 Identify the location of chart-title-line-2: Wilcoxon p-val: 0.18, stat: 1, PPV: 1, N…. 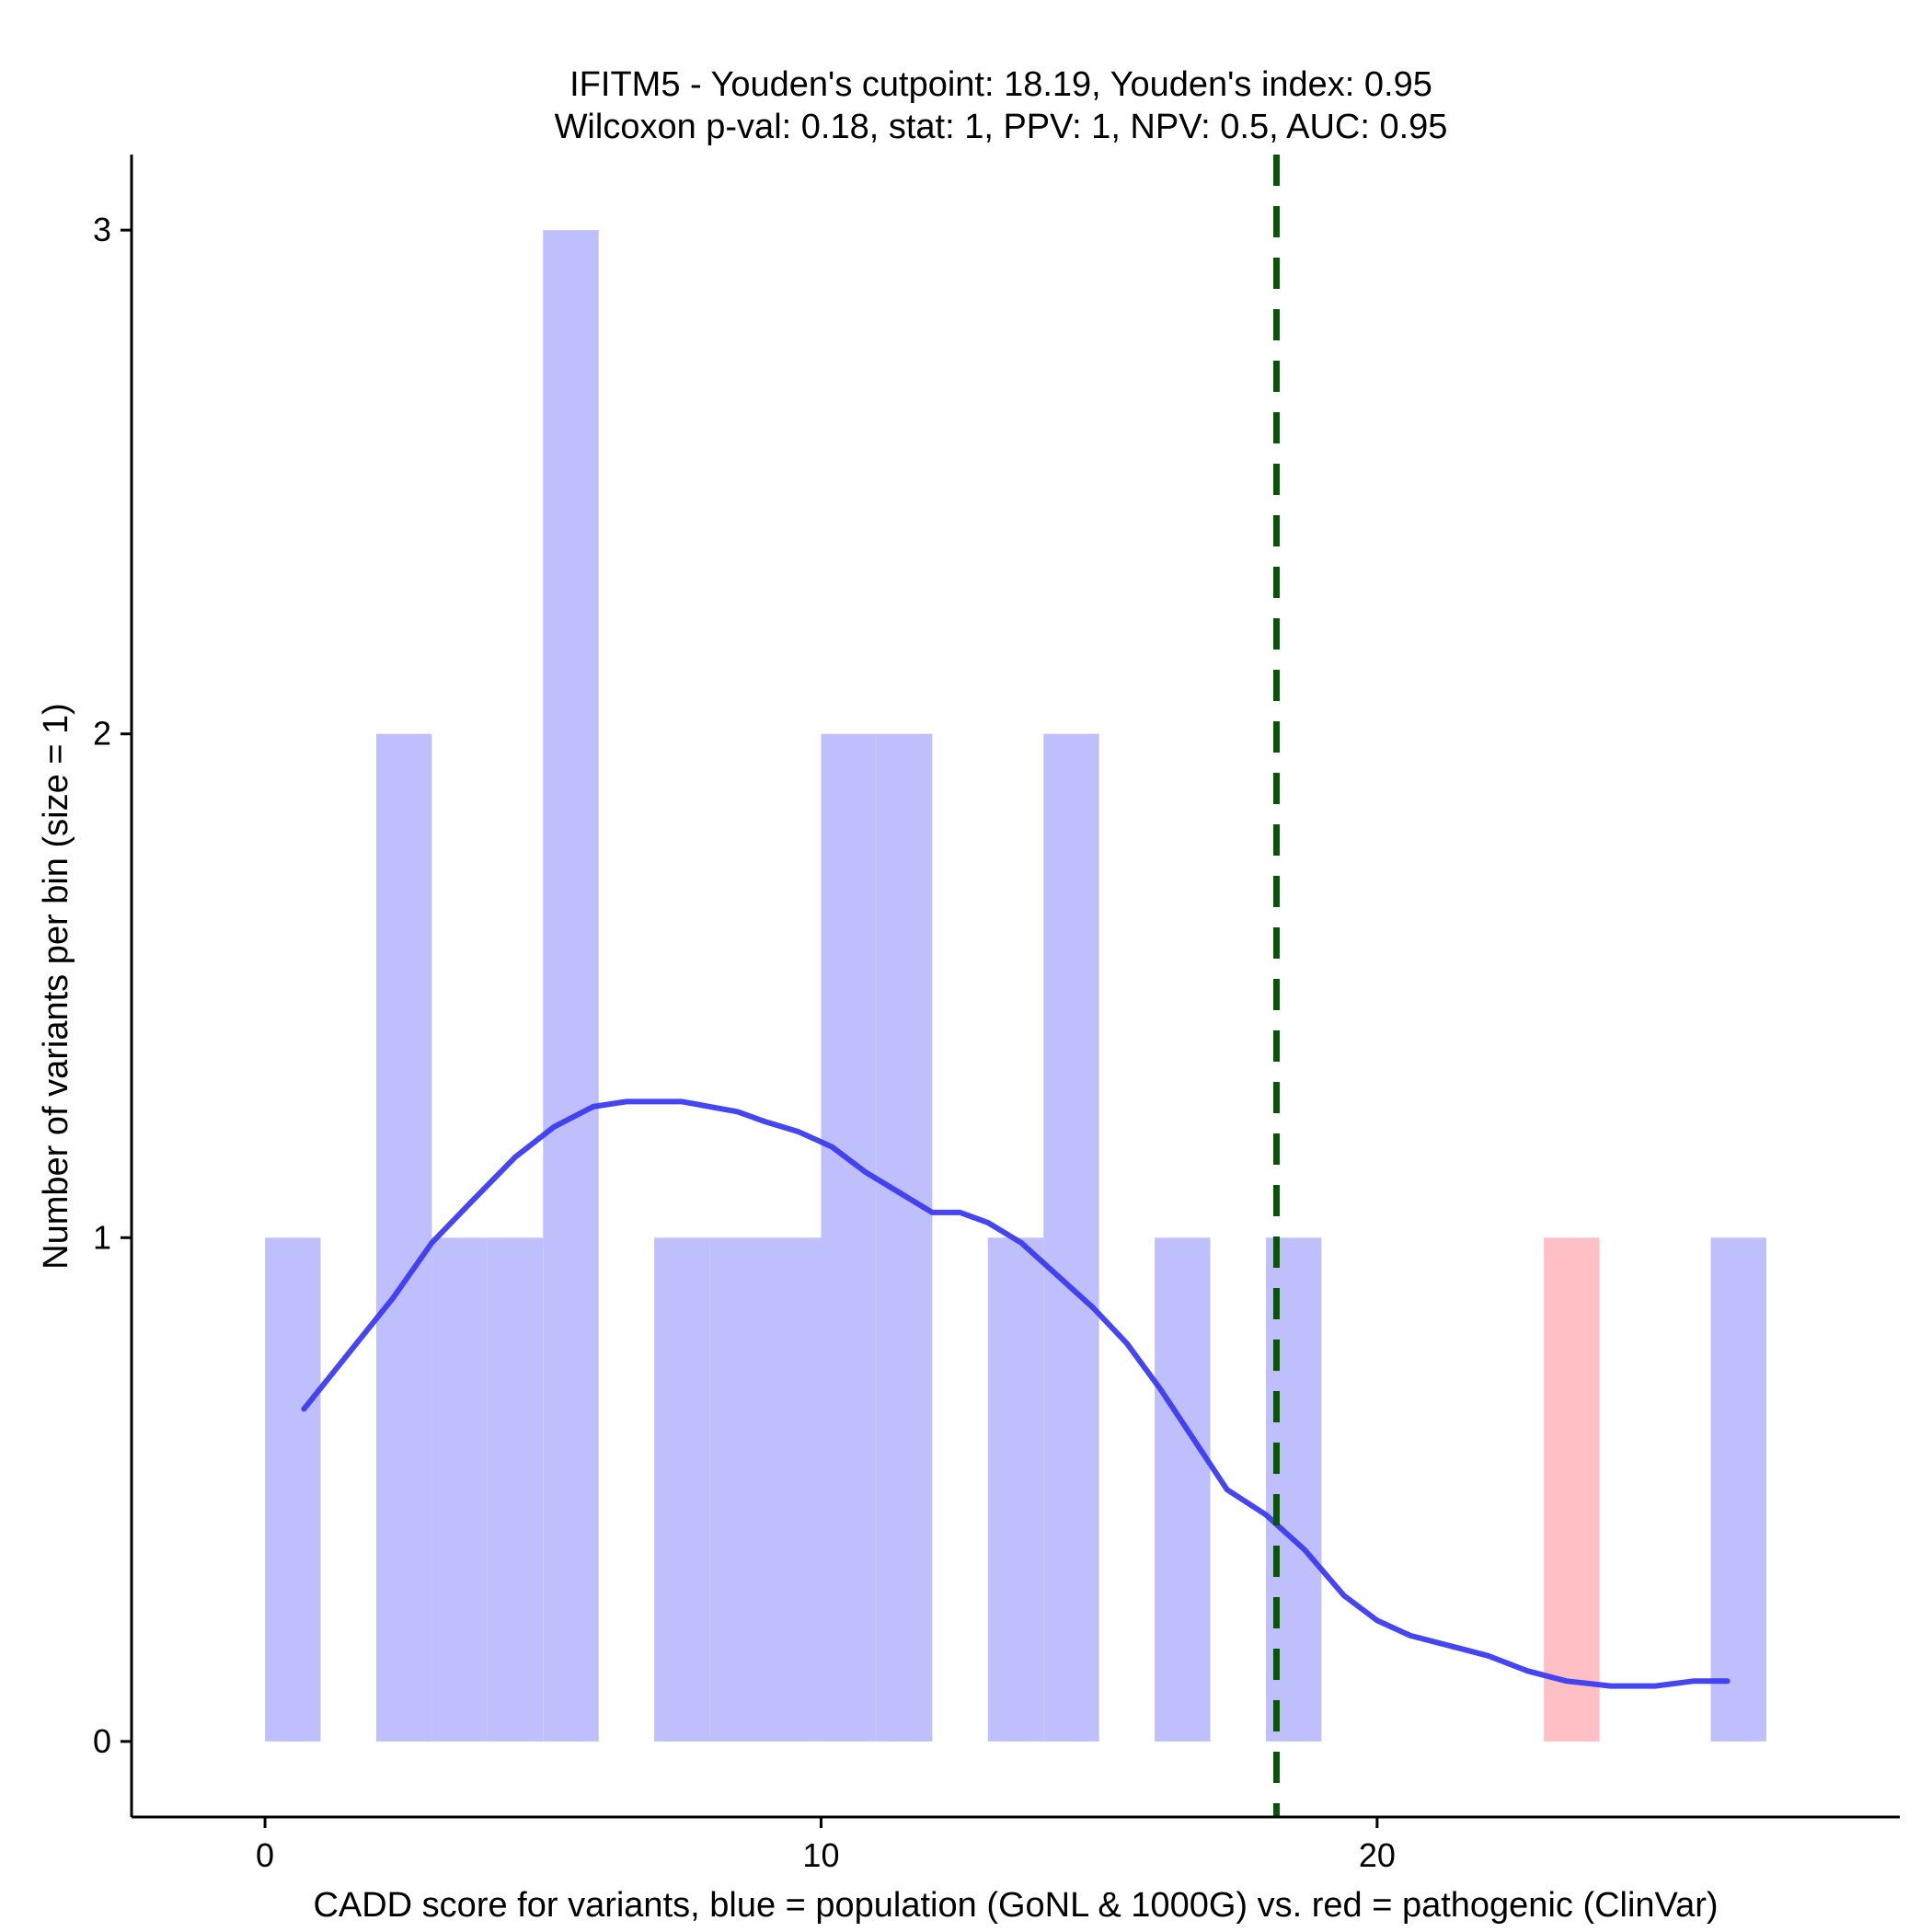
(1001, 127).